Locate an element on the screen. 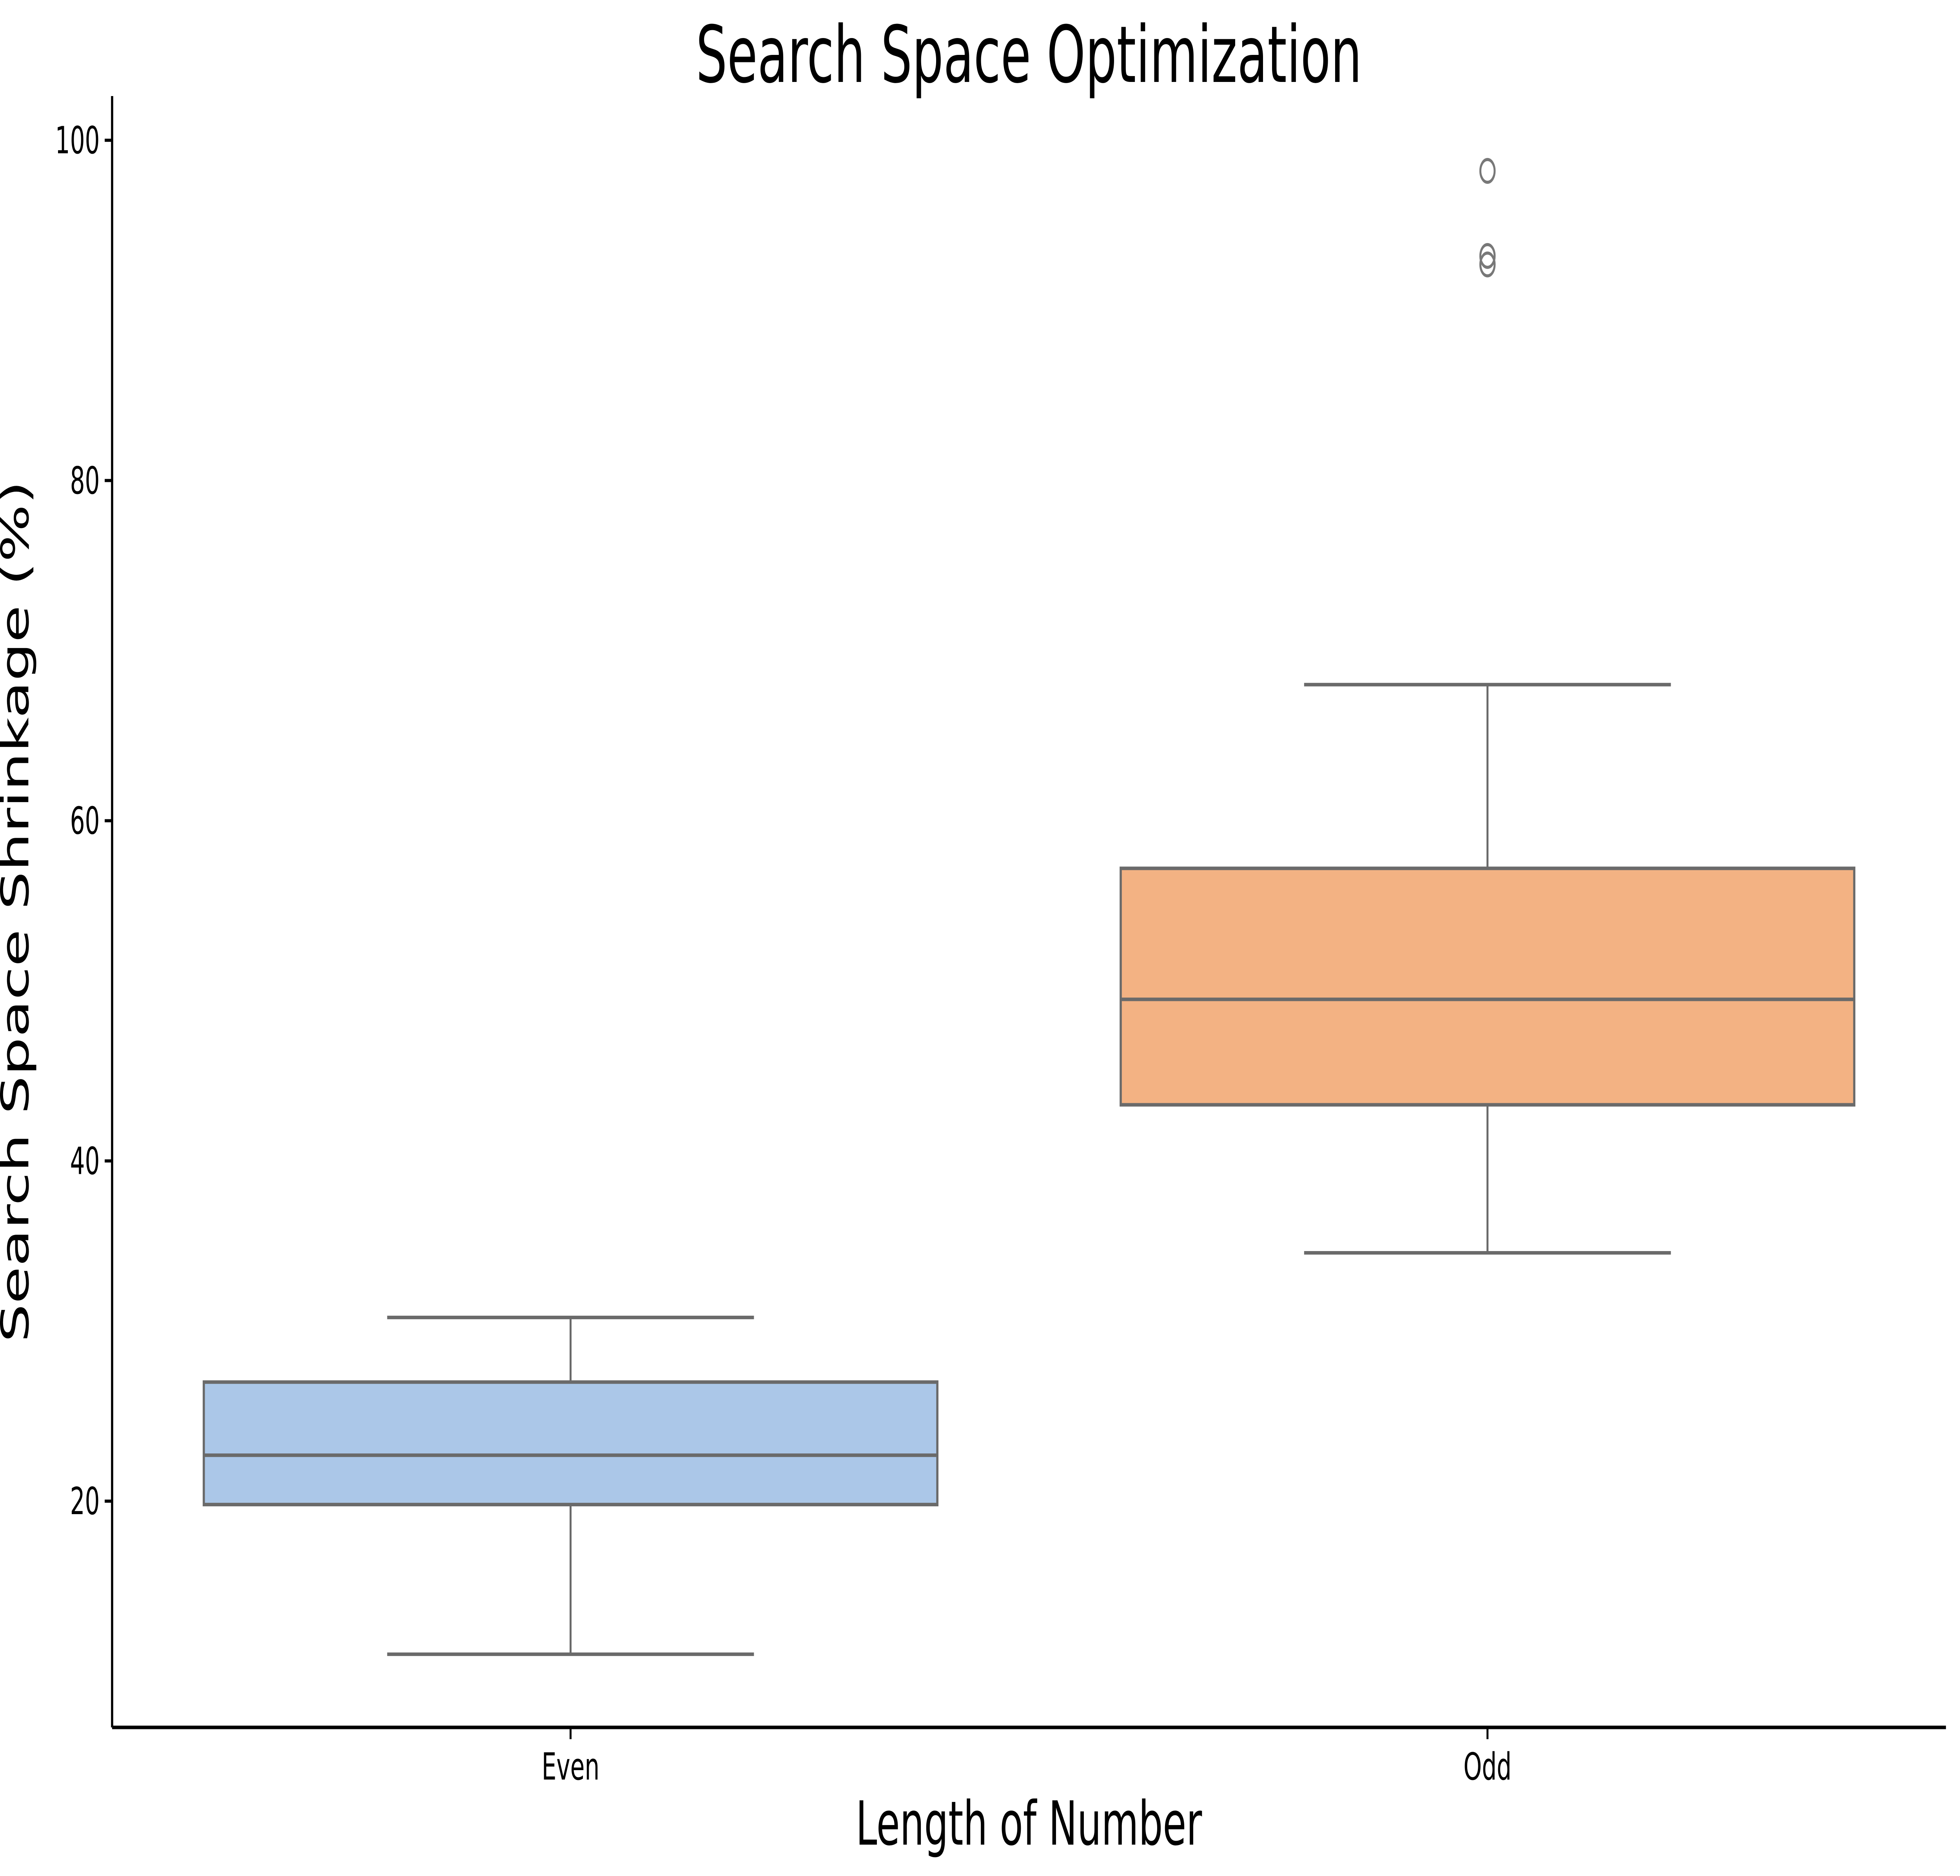  x-tick-label-even: Even is located at coordinates (571, 1767).